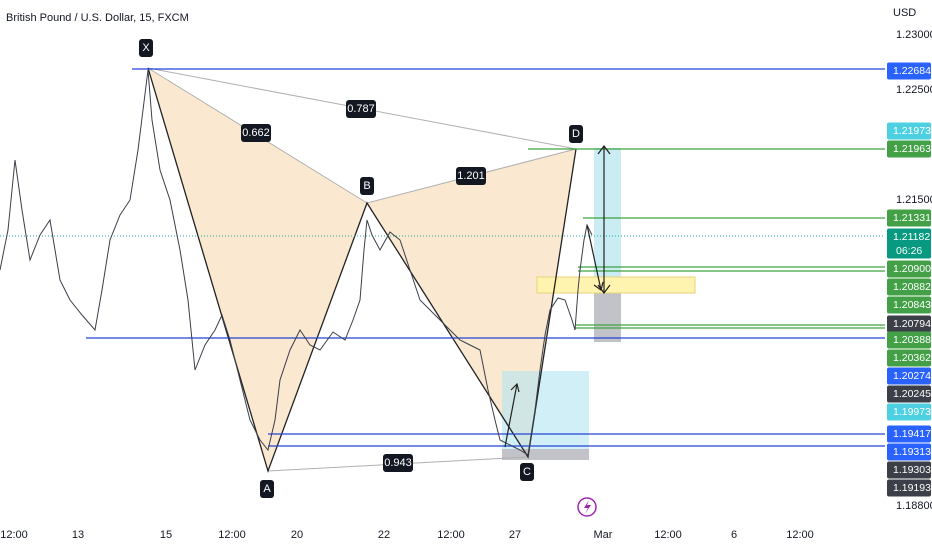 Image resolution: width=932 pixels, height=550 pixels. What do you see at coordinates (527, 472) in the screenshot?
I see `point-label: C` at bounding box center [527, 472].